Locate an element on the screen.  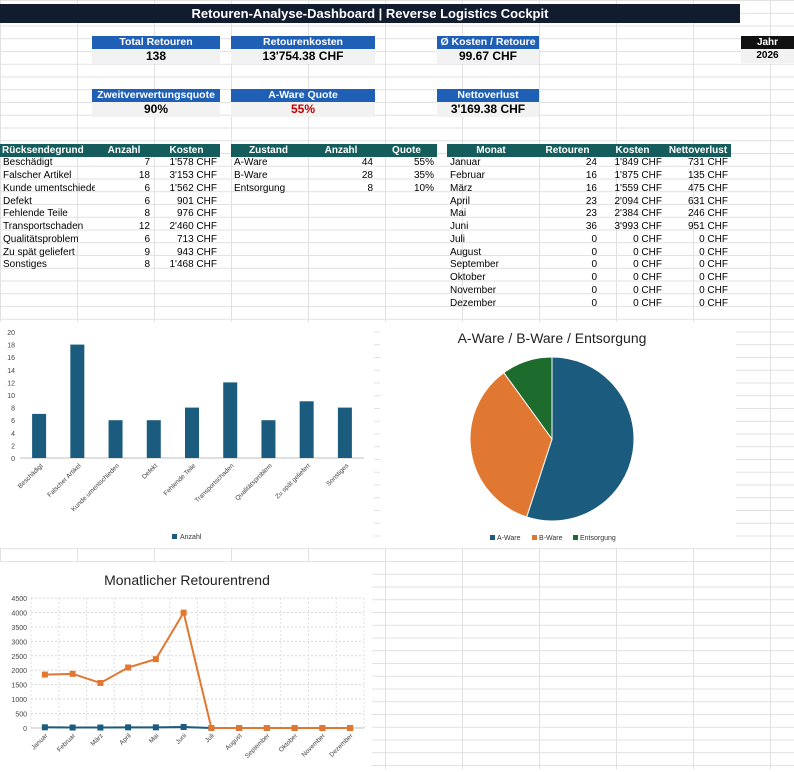
table-cell: 44 is located at coordinates (367, 163).